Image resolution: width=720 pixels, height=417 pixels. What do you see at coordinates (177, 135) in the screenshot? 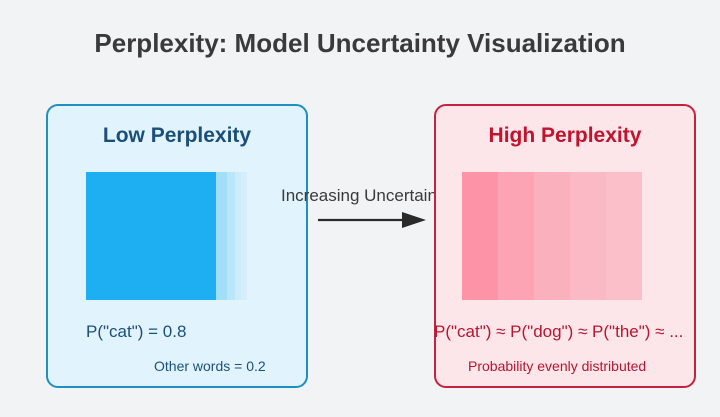
I see `low-perplexity-title: Low Perplexity` at bounding box center [177, 135].